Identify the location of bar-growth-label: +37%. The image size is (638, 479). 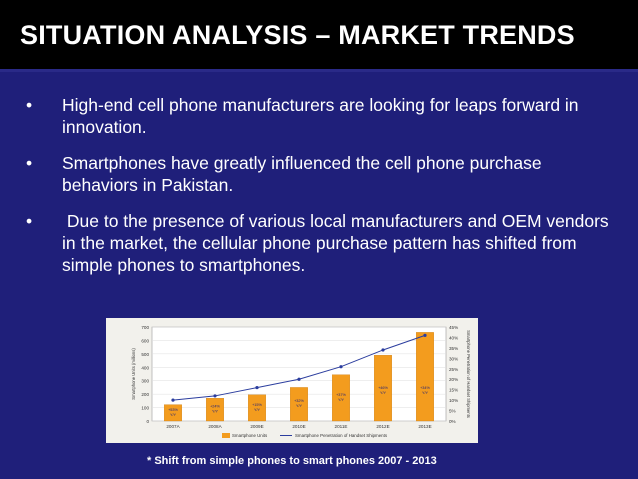
(341, 395).